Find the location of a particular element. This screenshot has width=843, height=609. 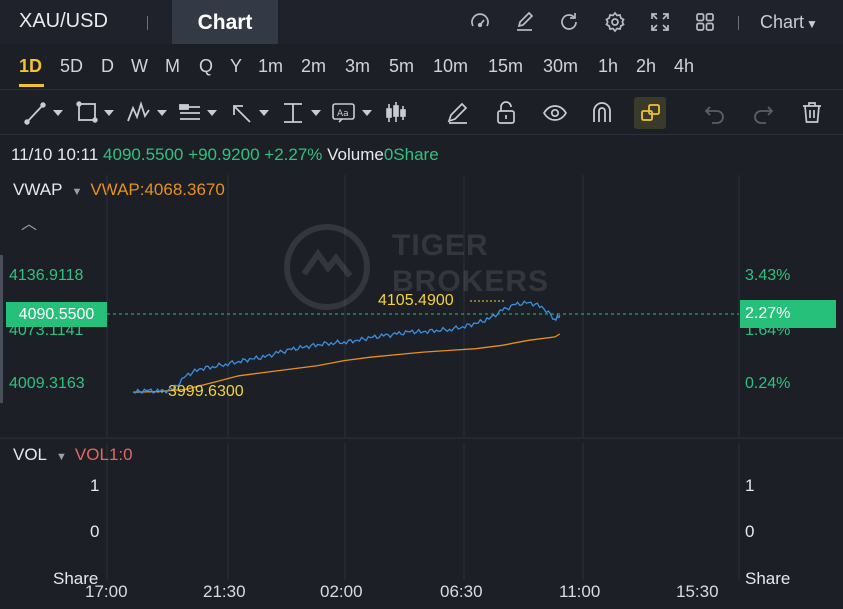

period-q: Q is located at coordinates (206, 66).